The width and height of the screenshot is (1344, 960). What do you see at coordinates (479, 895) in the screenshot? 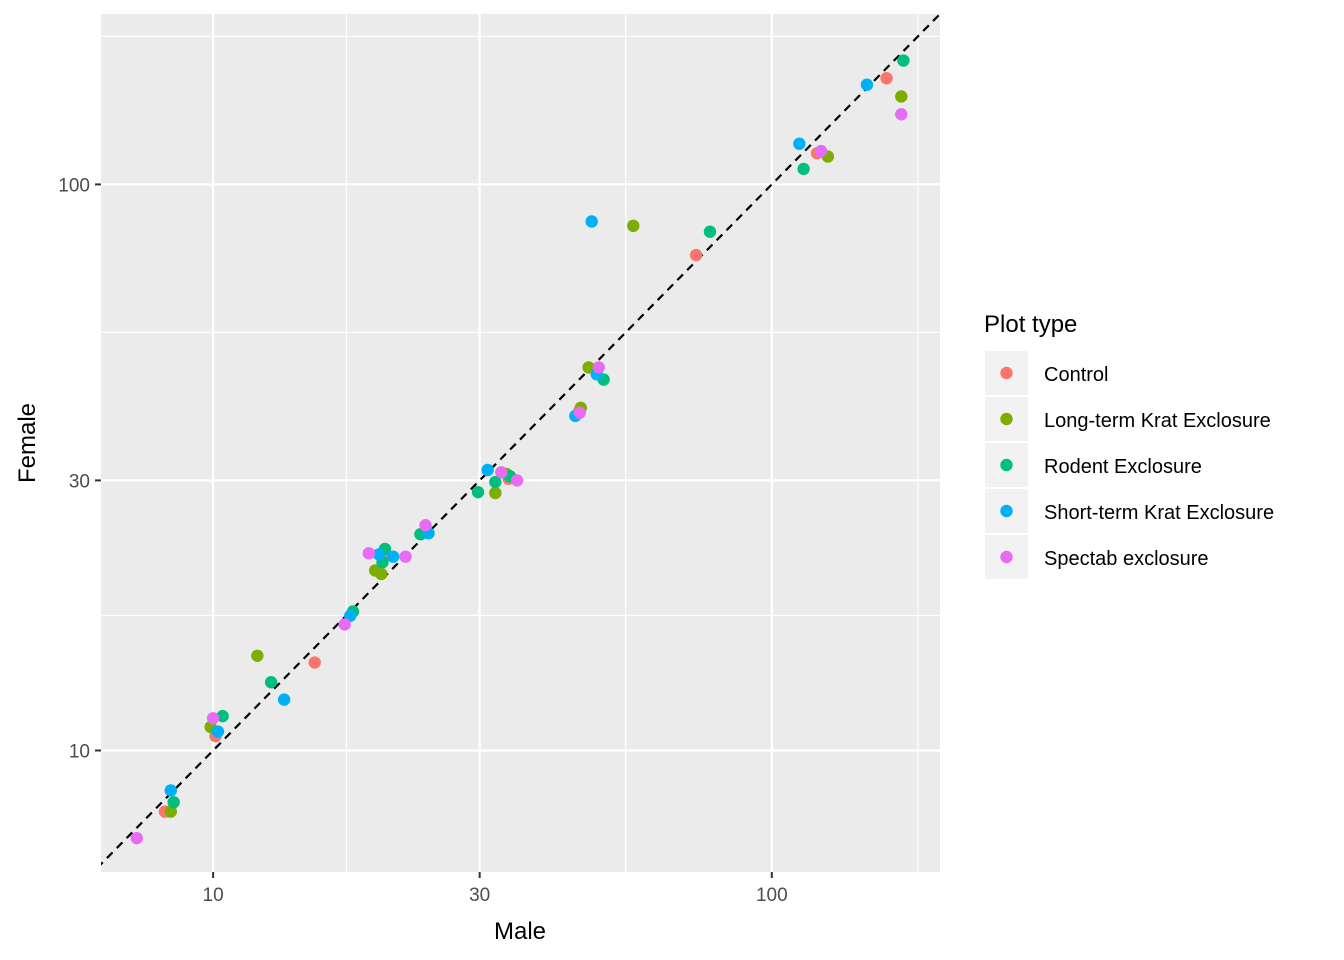
I see `x-tick-label: 30` at bounding box center [479, 895].